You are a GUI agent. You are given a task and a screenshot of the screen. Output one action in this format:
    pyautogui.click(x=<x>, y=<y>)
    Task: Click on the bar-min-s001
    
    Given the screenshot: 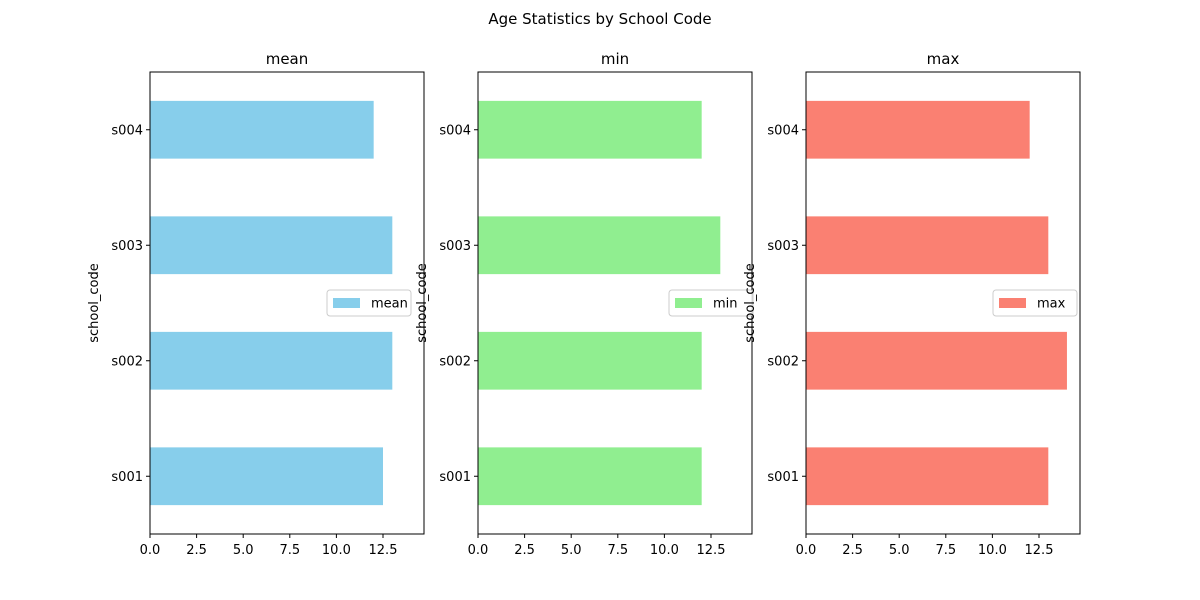 What is the action you would take?
    pyautogui.click(x=590, y=476)
    